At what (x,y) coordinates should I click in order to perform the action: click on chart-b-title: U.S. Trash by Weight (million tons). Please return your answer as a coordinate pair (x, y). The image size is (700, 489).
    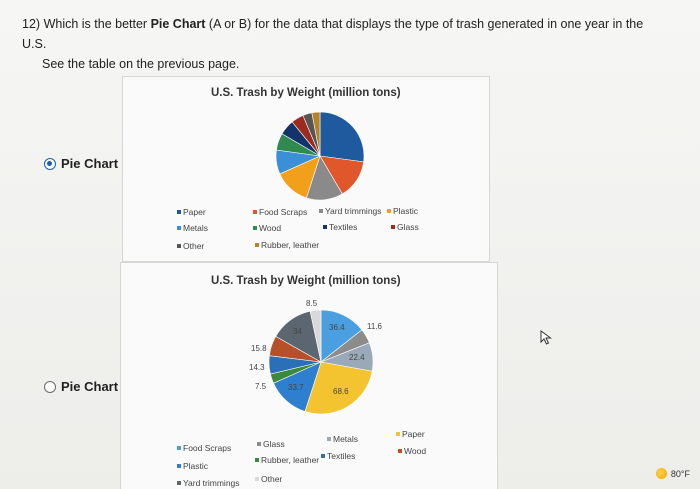
    Looking at the image, I should click on (306, 281).